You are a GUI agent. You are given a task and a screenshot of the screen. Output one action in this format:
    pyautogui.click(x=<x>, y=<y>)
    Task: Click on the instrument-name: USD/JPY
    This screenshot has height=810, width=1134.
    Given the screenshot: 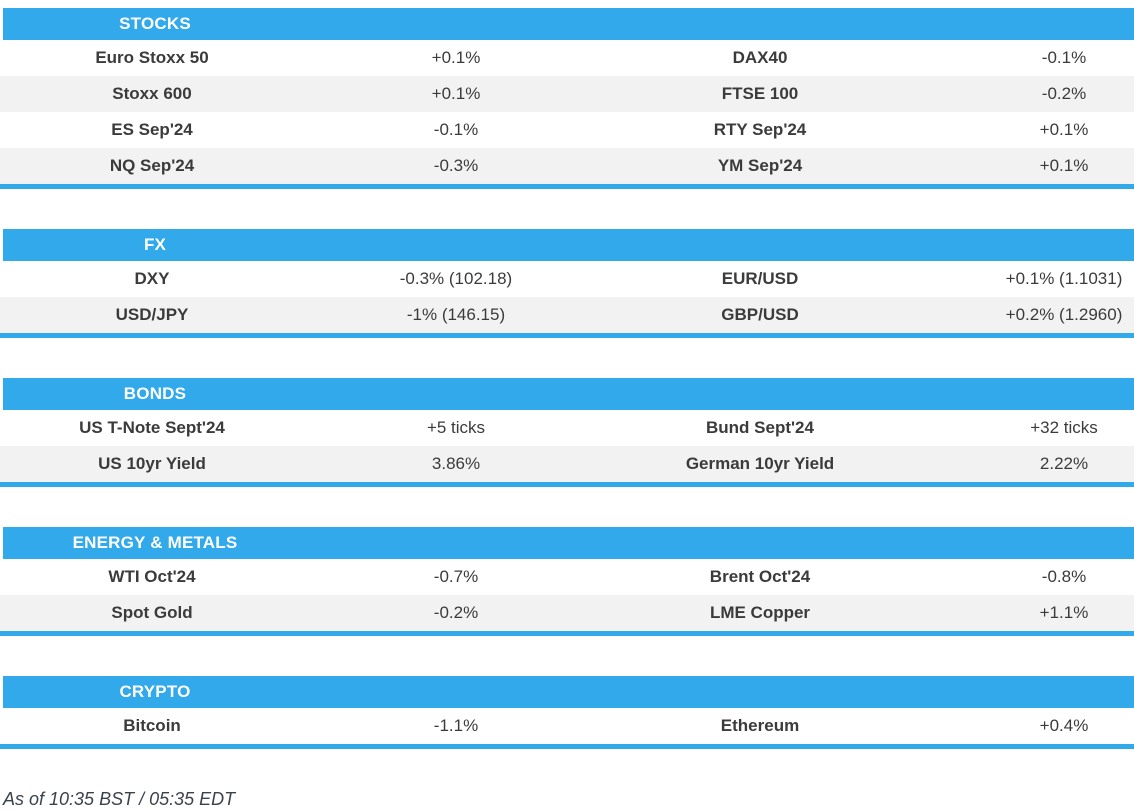 What is the action you would take?
    pyautogui.click(x=152, y=314)
    